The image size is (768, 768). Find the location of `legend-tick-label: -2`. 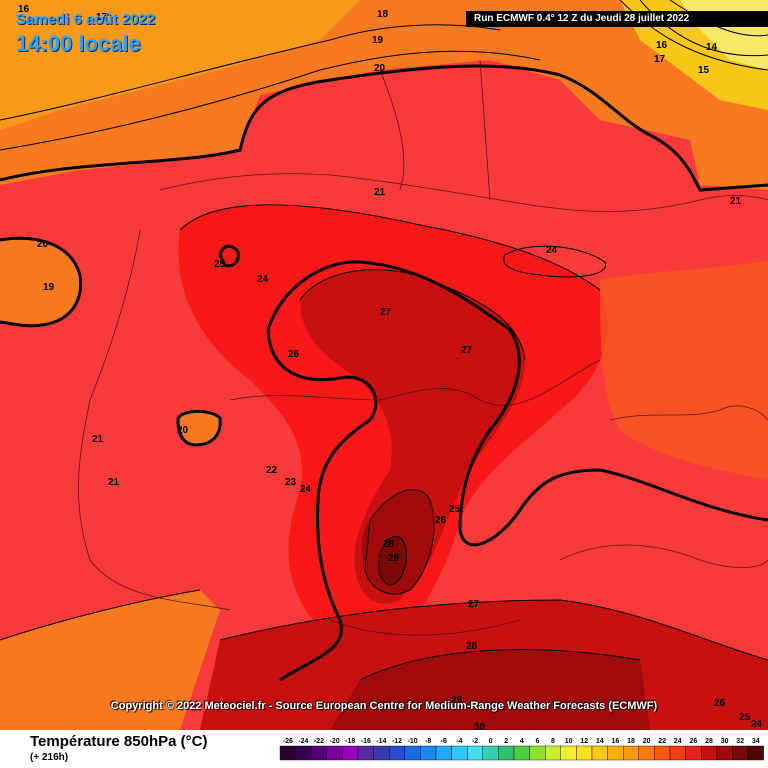

legend-tick-label: -2 is located at coordinates (475, 741).